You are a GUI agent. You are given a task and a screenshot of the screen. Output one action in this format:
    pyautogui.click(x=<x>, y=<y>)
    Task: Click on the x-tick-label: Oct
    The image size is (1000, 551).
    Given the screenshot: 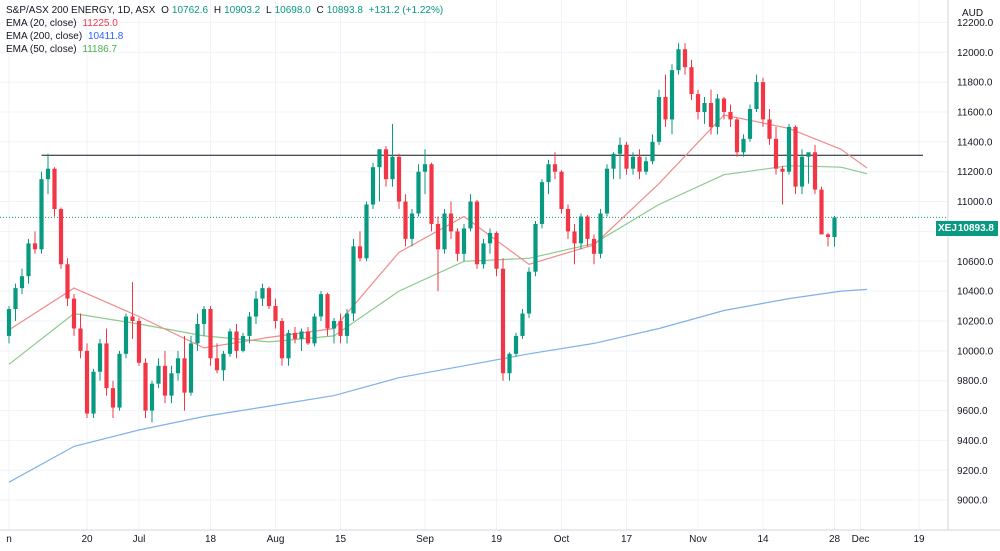 What is the action you would take?
    pyautogui.click(x=562, y=539)
    